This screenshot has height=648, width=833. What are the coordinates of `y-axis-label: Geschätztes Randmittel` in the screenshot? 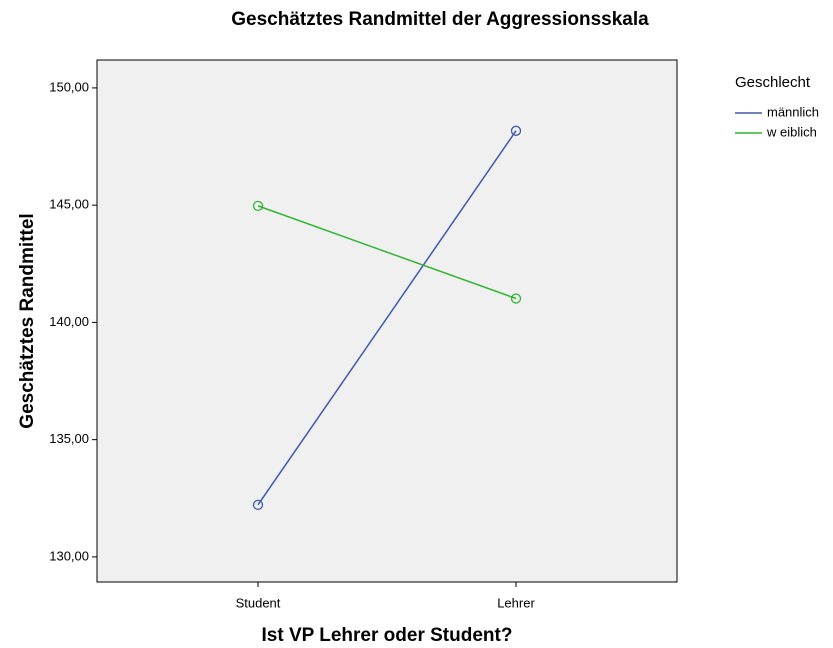 It's located at (27, 320).